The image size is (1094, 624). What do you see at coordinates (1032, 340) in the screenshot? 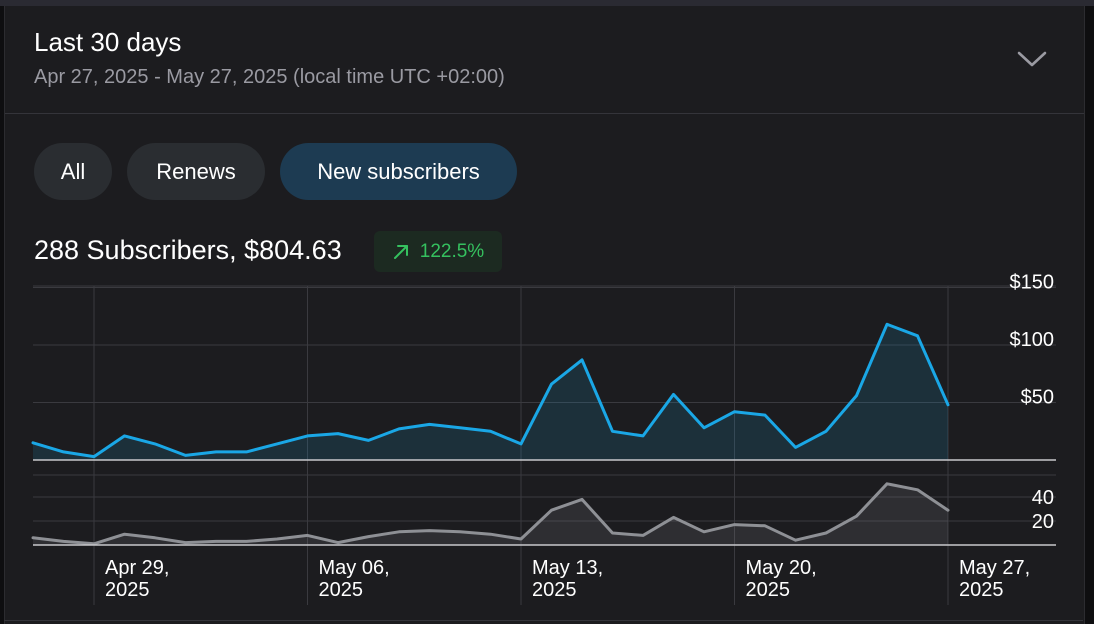
I see `y-tick-label: $100` at bounding box center [1032, 340].